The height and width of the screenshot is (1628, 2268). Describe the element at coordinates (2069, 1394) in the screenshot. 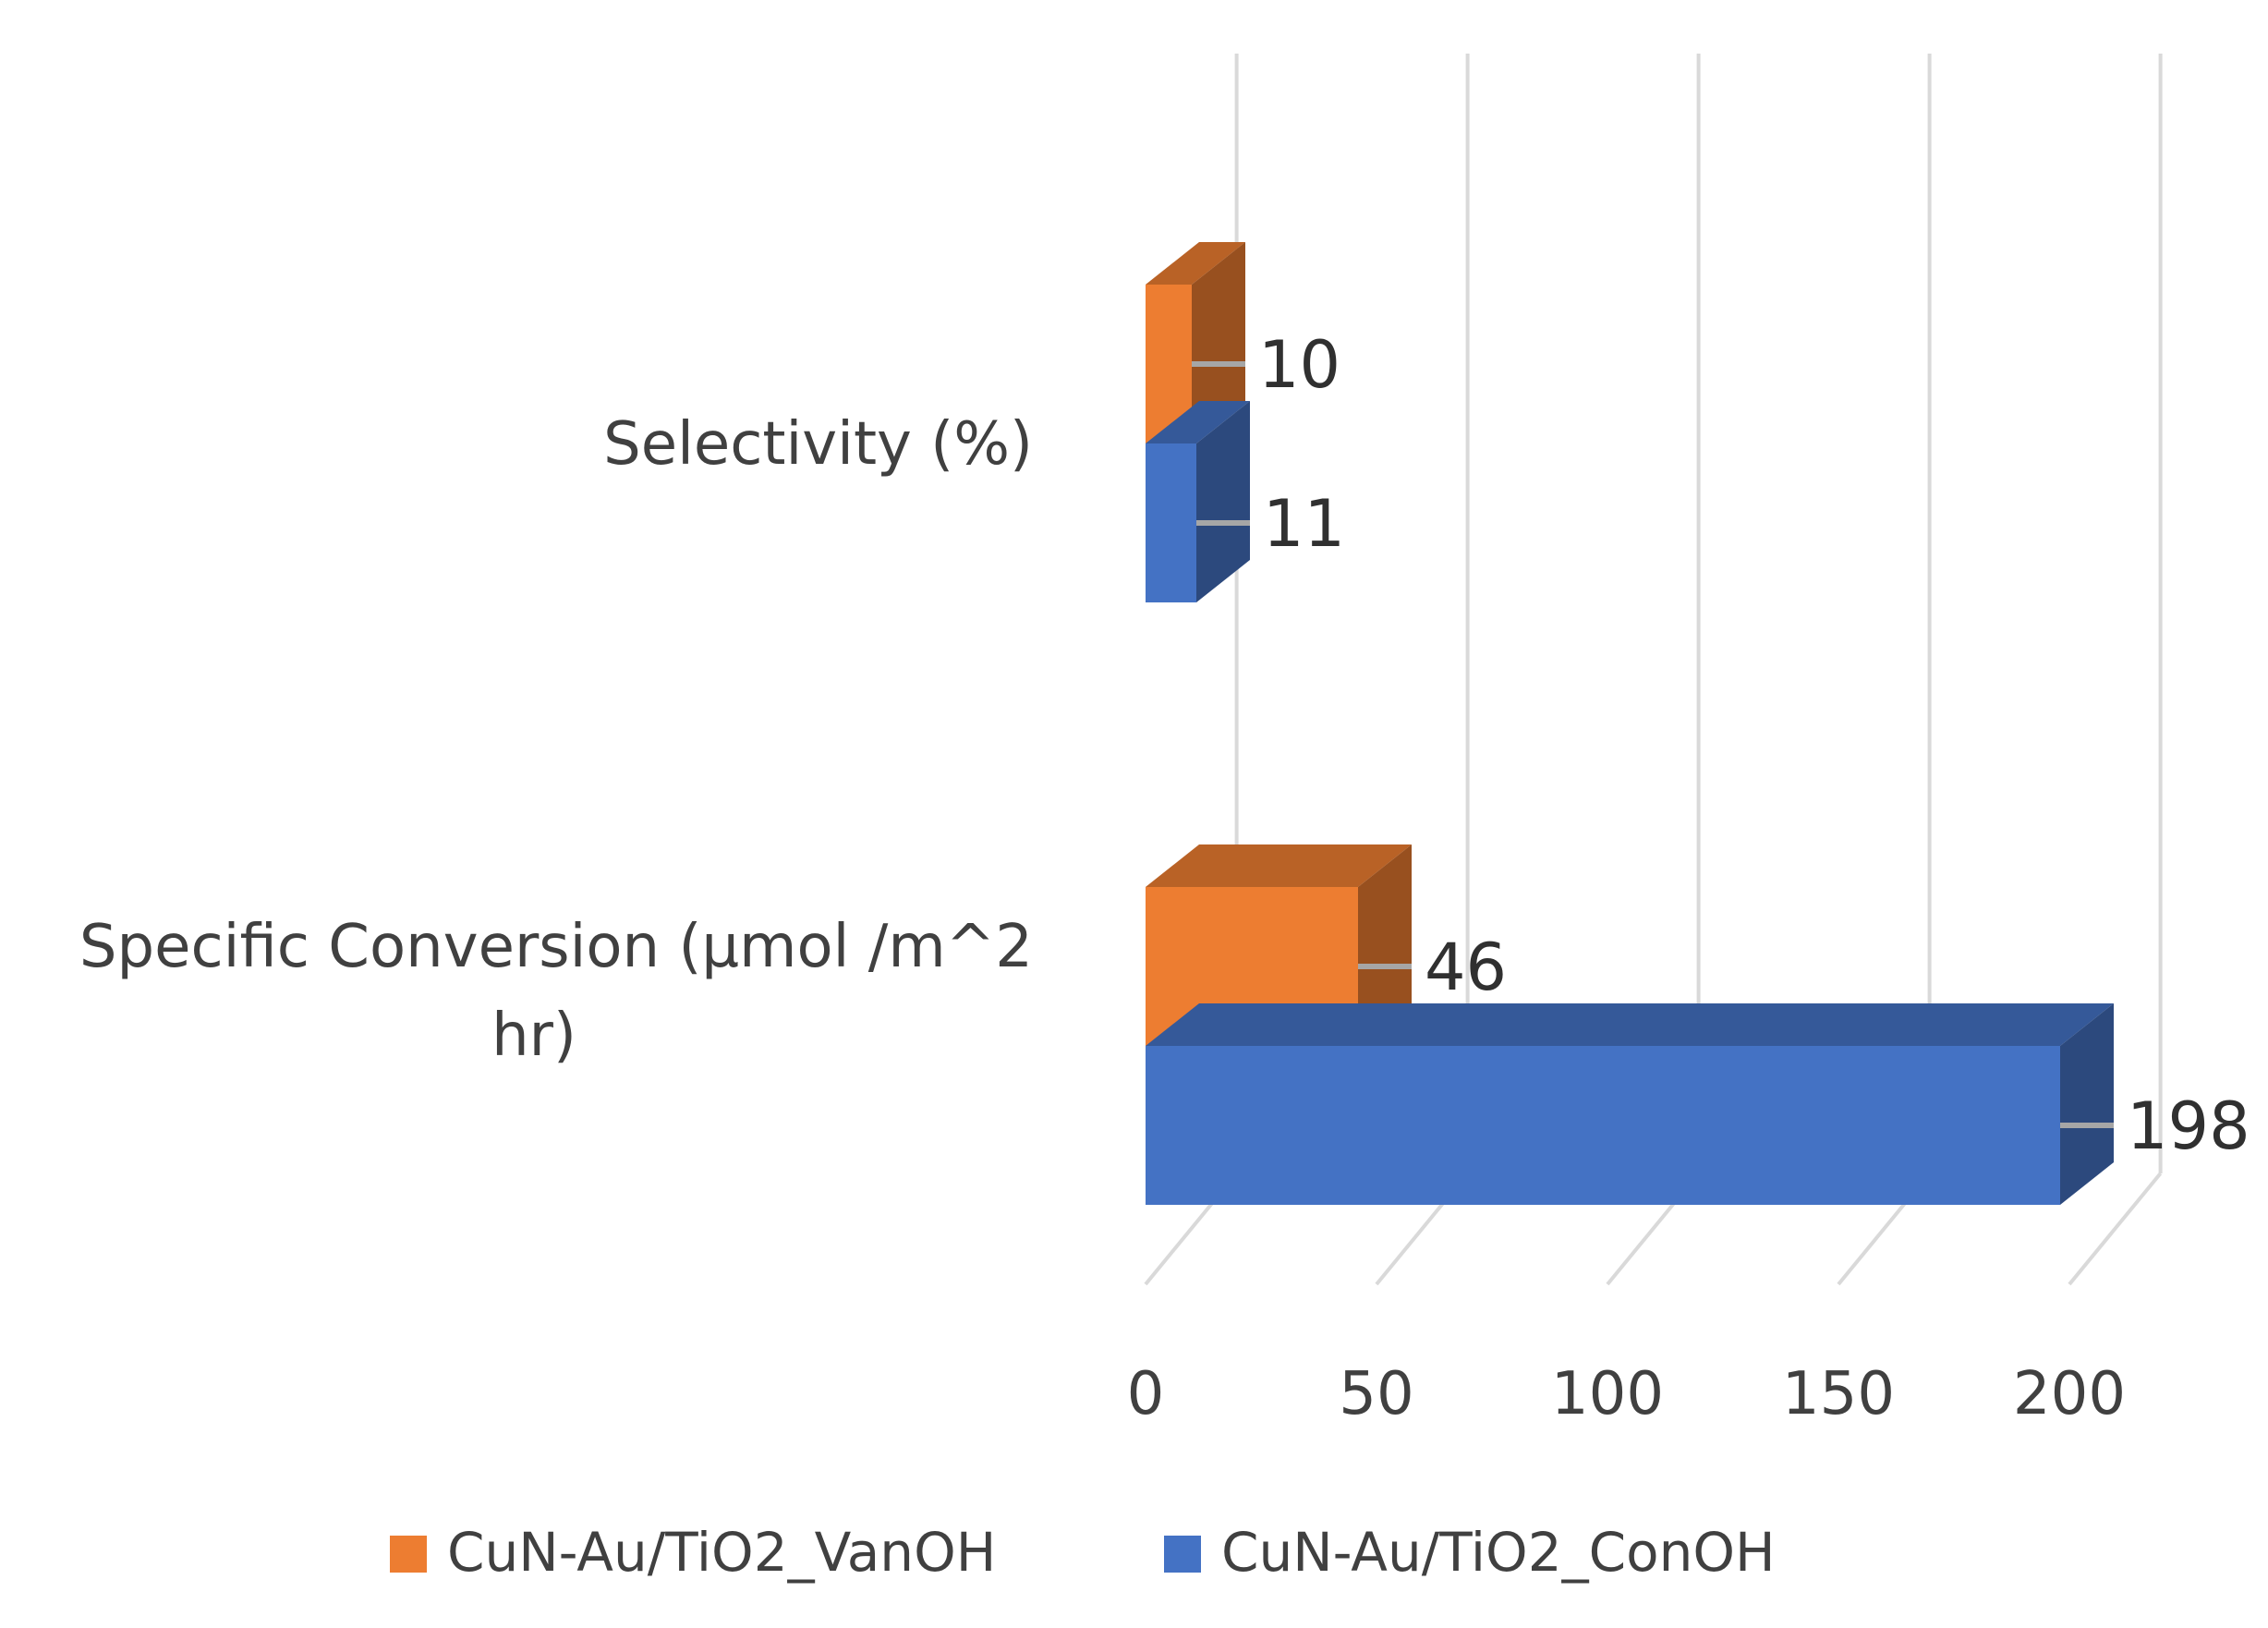

I see `x-tick-label: 200` at that location.